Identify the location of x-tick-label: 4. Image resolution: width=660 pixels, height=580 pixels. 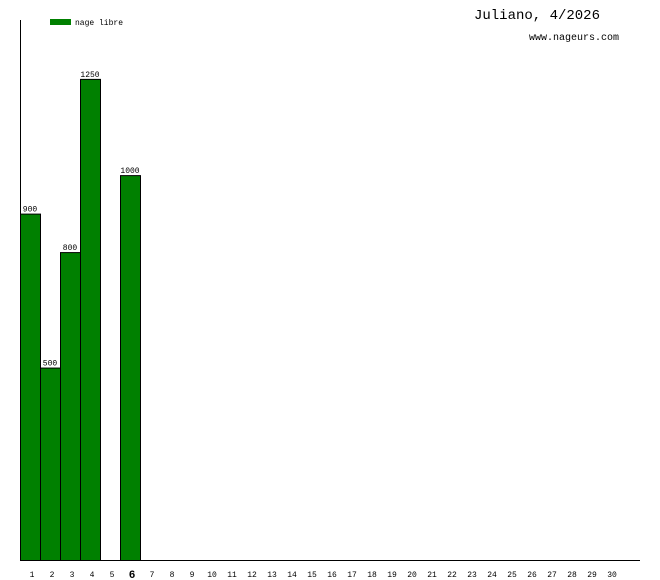
(92, 575).